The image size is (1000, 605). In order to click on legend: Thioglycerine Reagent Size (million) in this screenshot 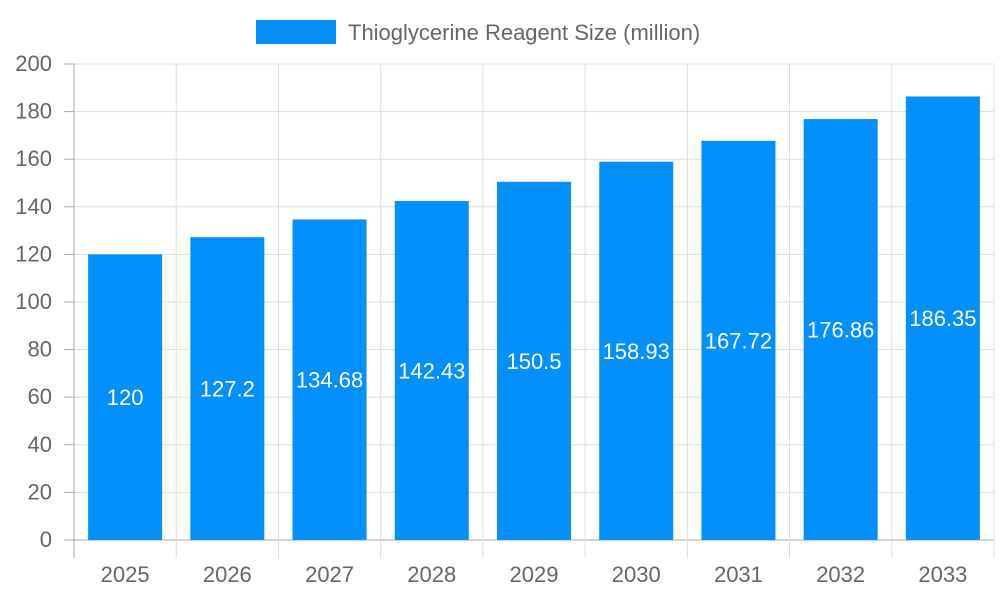, I will do `click(478, 32)`.